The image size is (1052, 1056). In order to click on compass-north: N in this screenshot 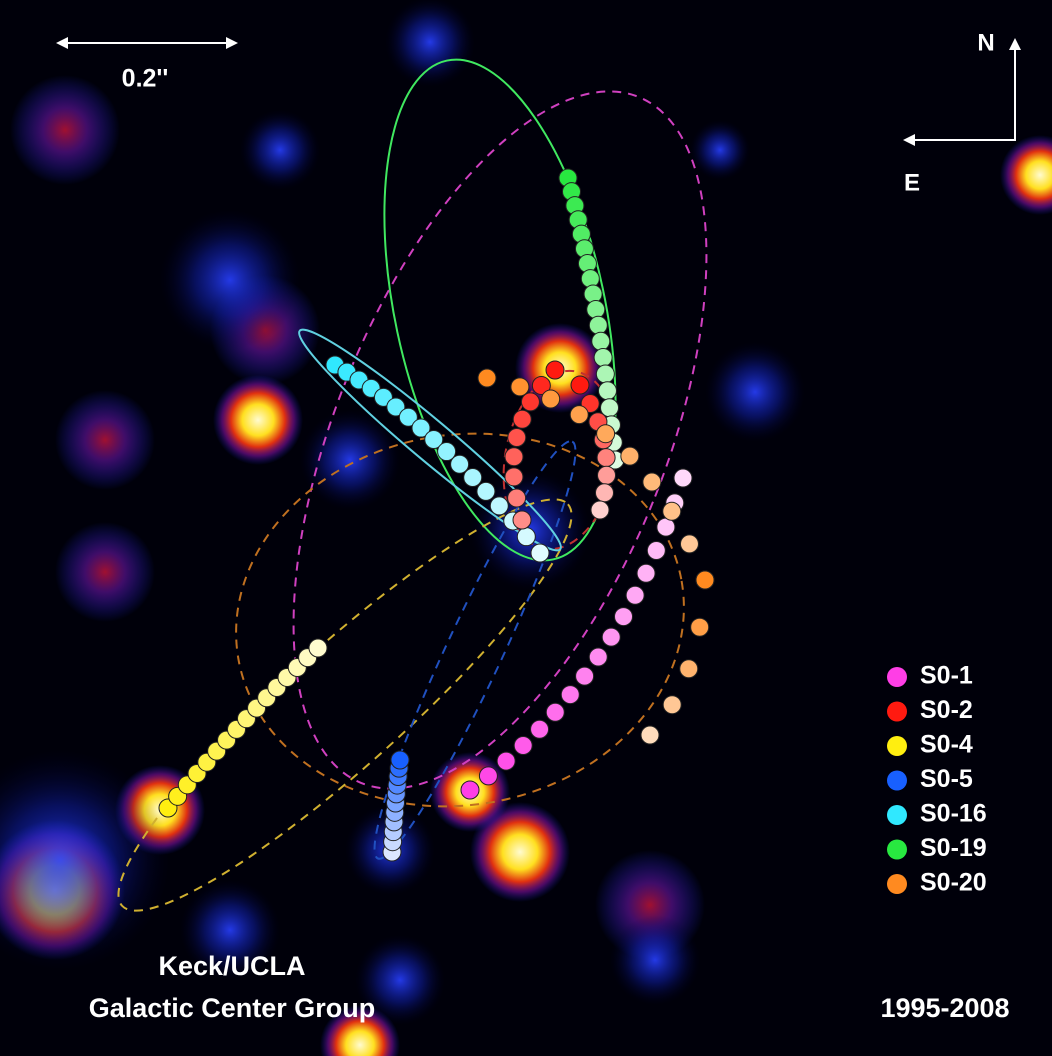, I will do `click(985, 42)`.